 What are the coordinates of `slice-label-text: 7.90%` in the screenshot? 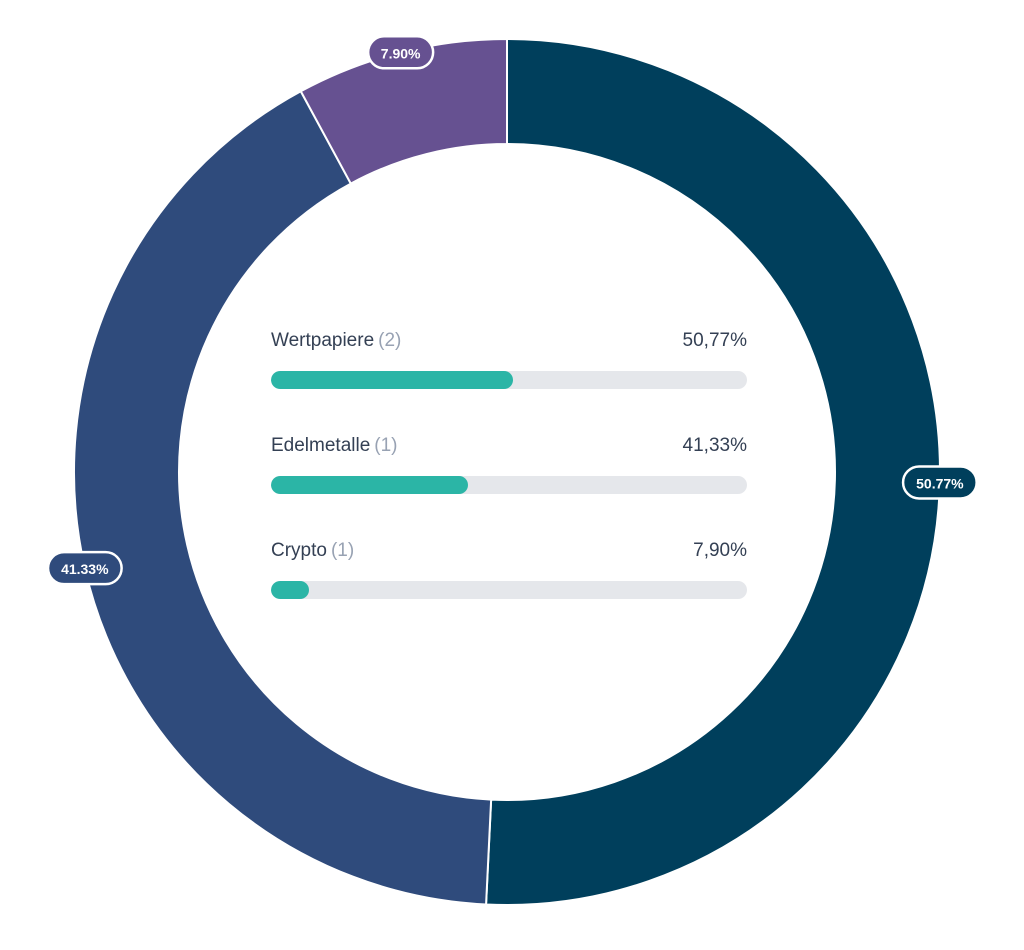 It's located at (401, 53).